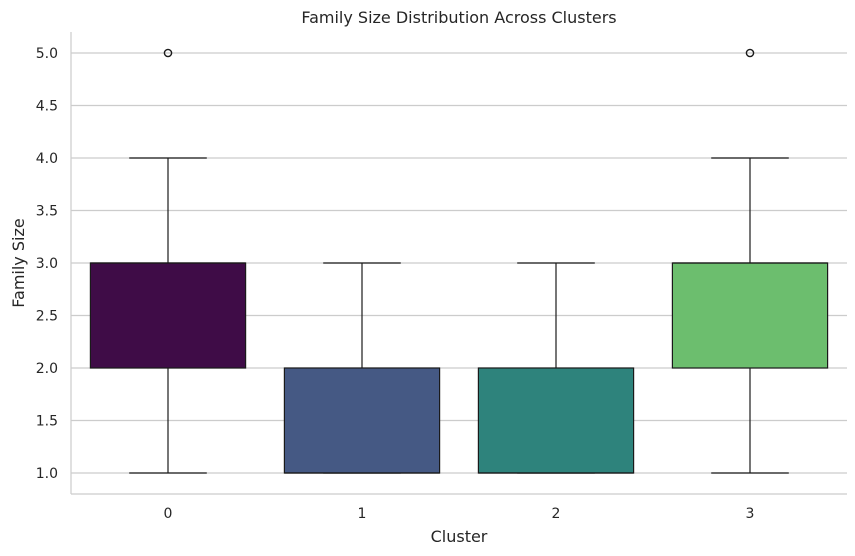 The height and width of the screenshot is (556, 855). What do you see at coordinates (47, 474) in the screenshot?
I see `y-tick-label: 1.0` at bounding box center [47, 474].